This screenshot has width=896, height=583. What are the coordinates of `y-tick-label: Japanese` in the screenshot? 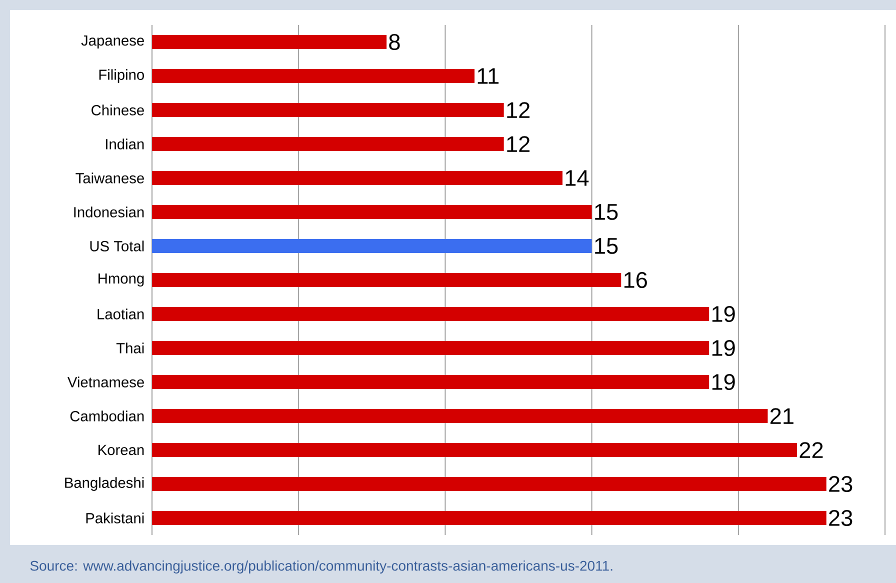 It's located at (112, 42).